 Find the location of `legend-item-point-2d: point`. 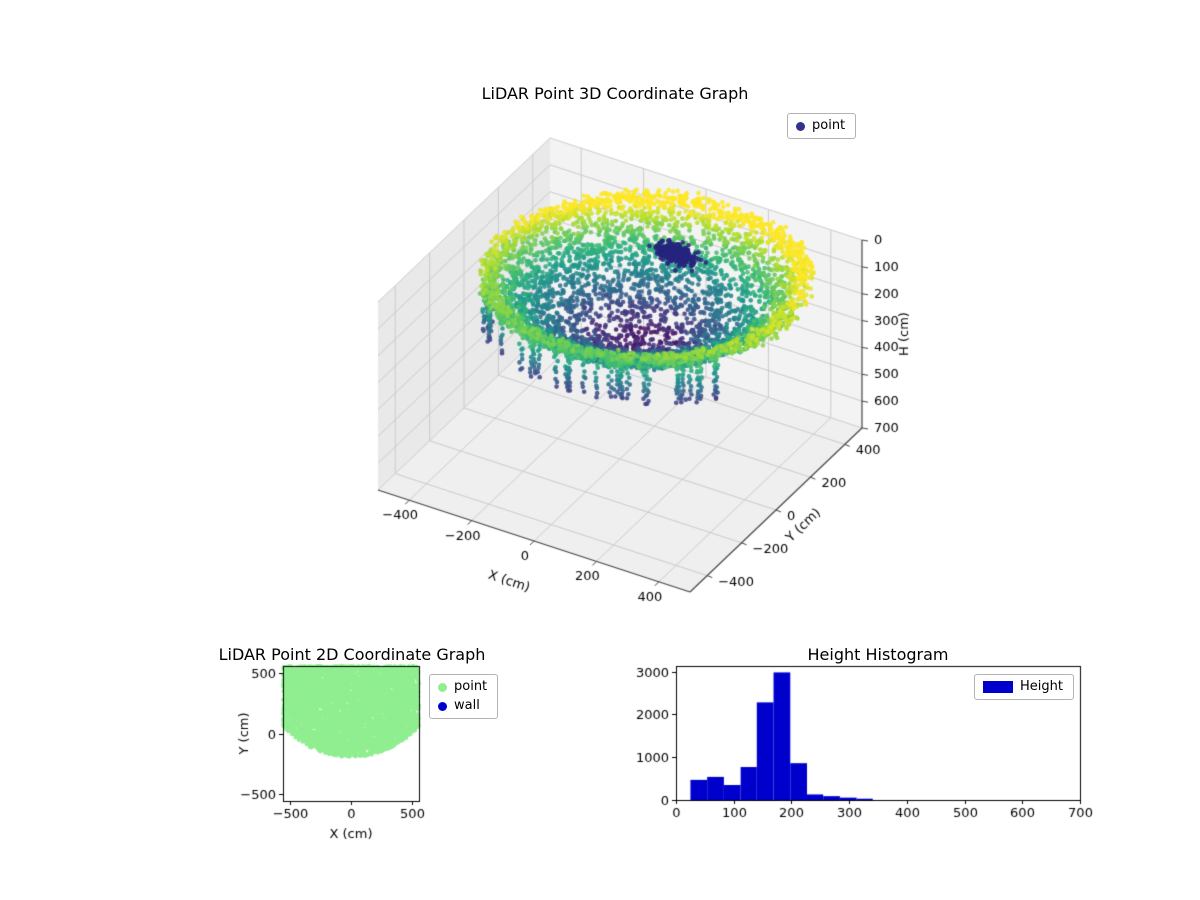

legend-item-point-2d: point is located at coordinates (462, 687).